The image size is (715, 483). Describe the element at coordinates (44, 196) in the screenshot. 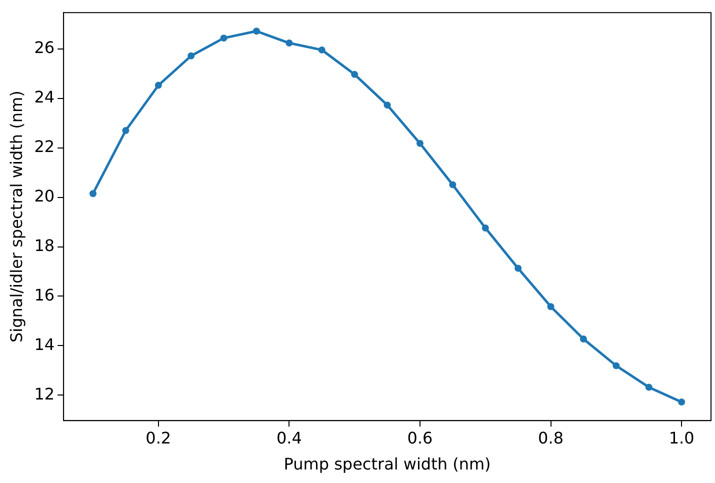

I see `y-tick-label: 20` at that location.